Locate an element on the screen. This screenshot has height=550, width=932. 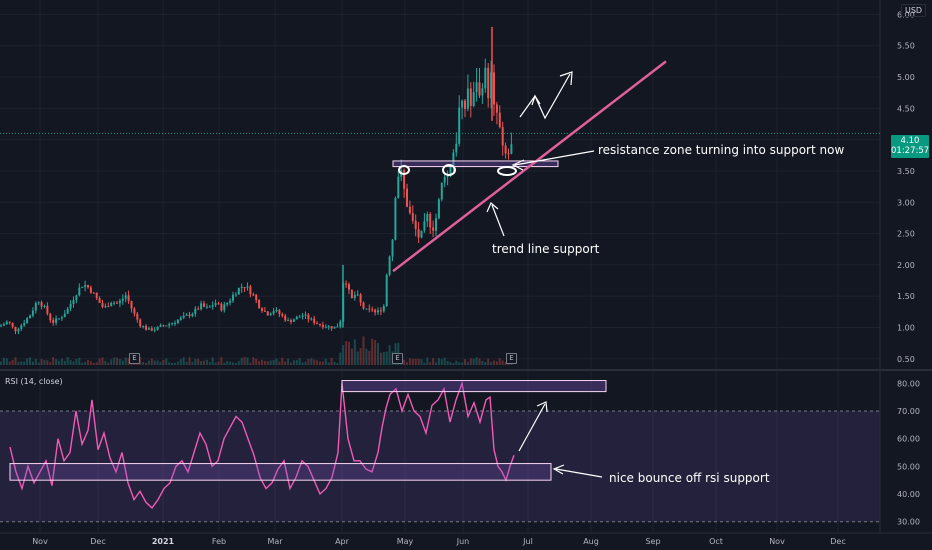
time-tick-label: Jun is located at coordinates (463, 541).